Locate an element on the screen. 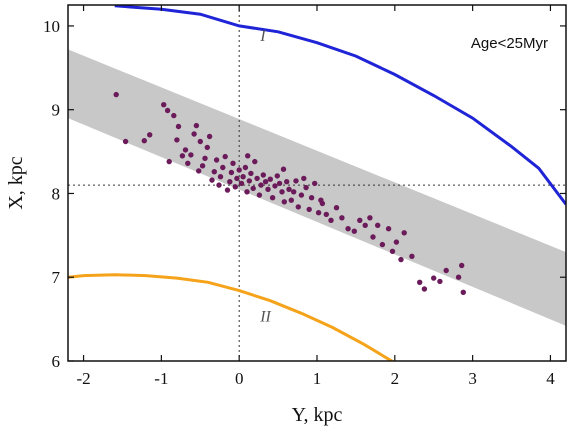 Image resolution: width=582 pixels, height=433 pixels. y-tick-label: 7 is located at coordinates (56, 277).